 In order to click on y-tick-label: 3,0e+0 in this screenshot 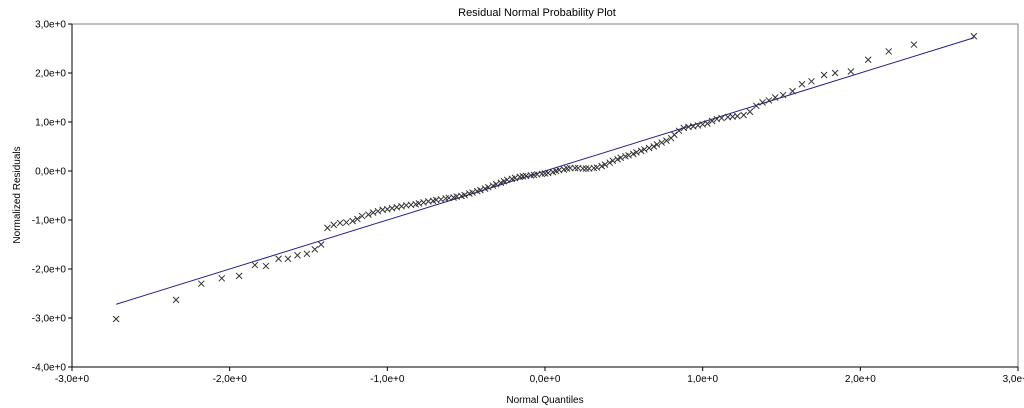, I will do `click(50, 25)`.